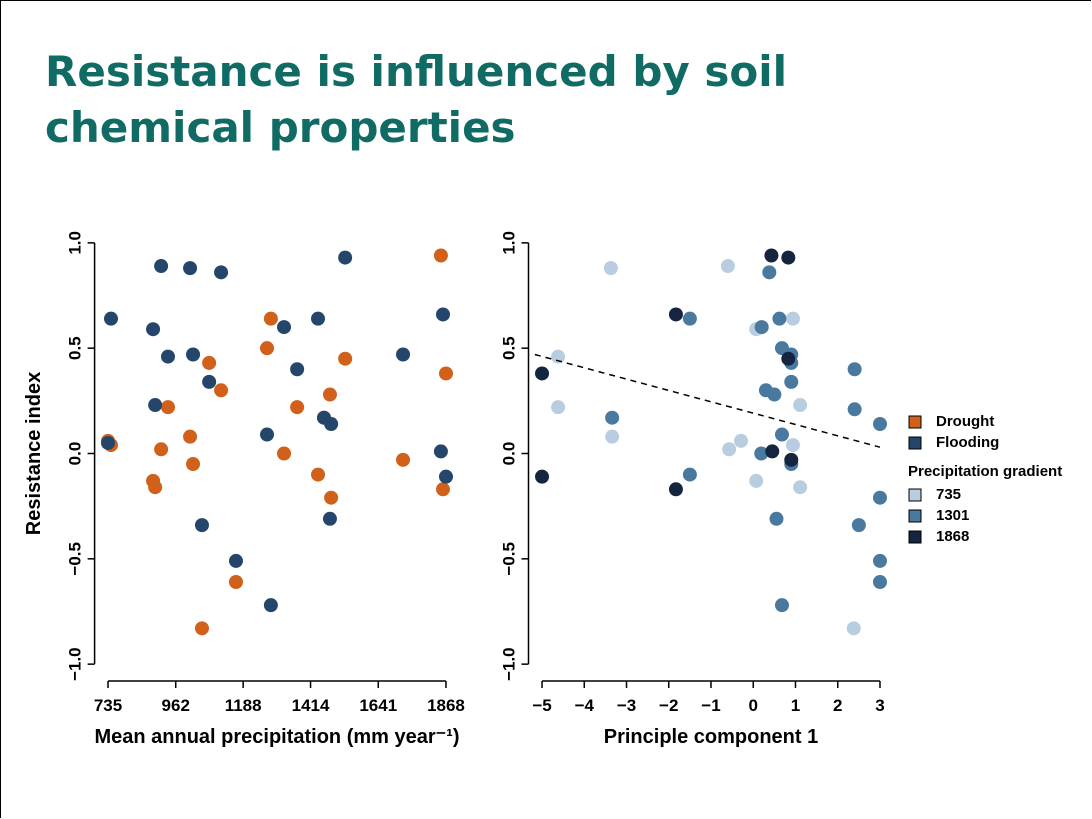  I want to click on x-tick-label: 735, so click(108, 705).